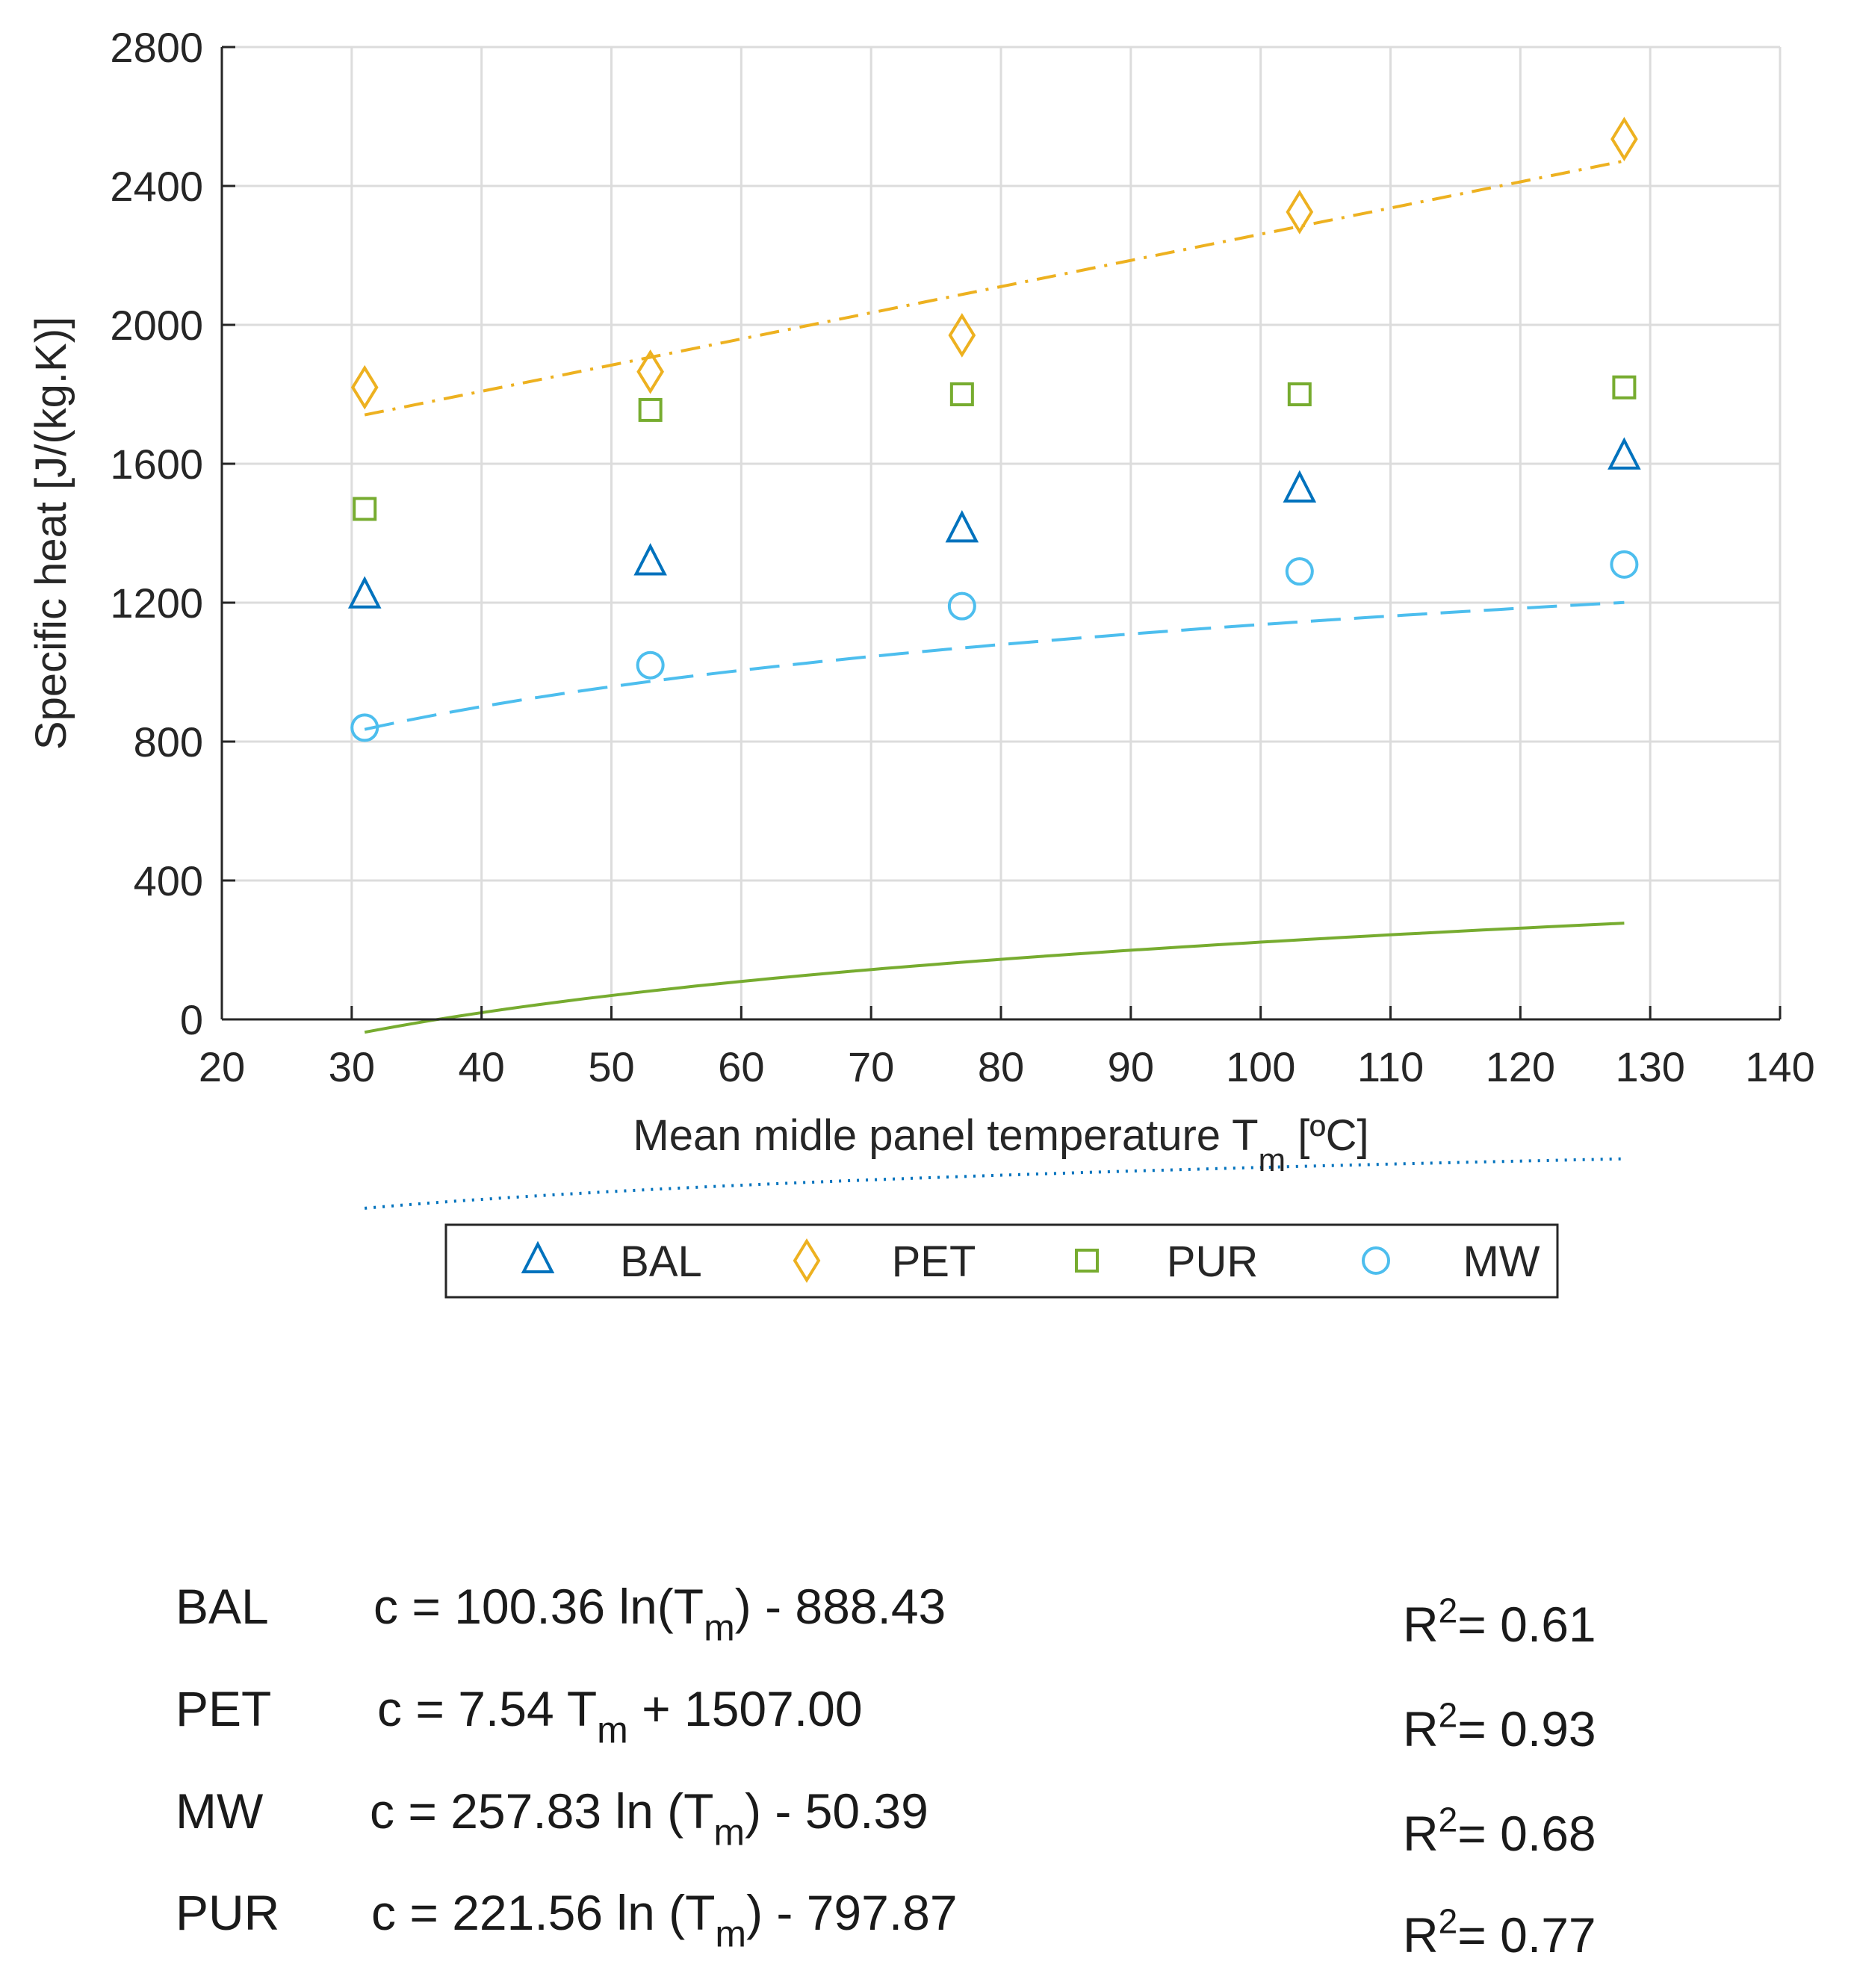 This screenshot has height=1988, width=1854. Describe the element at coordinates (168, 881) in the screenshot. I see `y-tick-label: 400` at that location.